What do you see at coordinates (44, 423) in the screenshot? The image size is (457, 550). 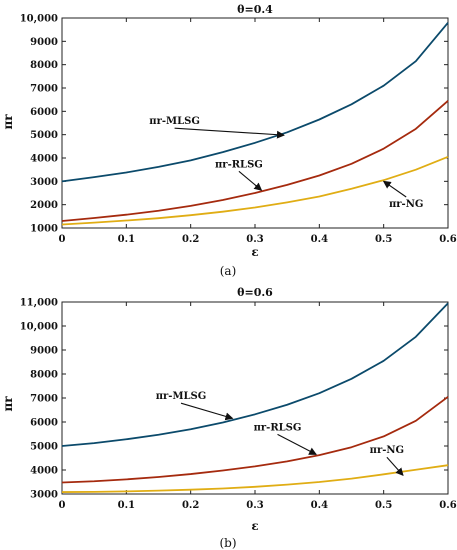 I see `y-tick-label-b: 6000` at bounding box center [44, 423].